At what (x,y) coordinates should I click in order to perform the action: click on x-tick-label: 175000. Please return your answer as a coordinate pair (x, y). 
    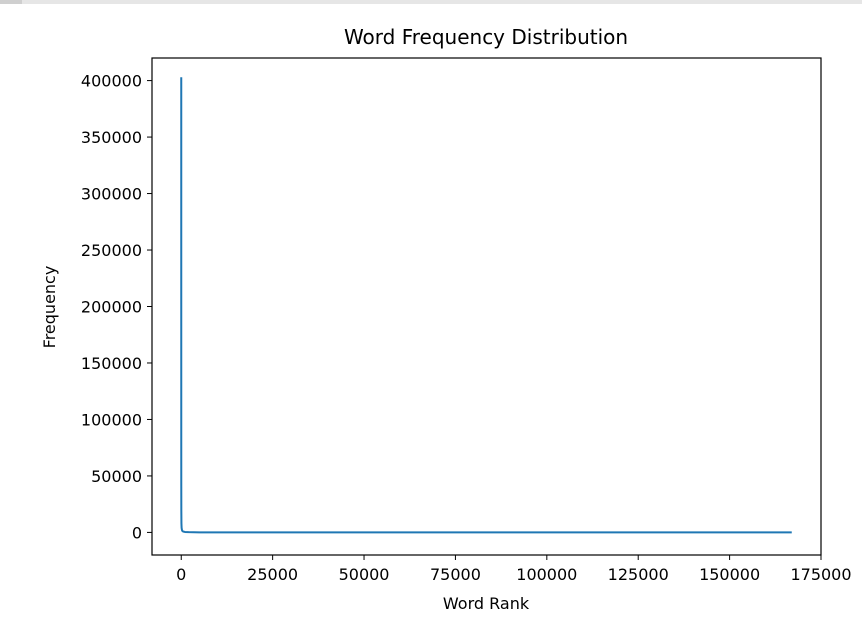
    Looking at the image, I should click on (820, 574).